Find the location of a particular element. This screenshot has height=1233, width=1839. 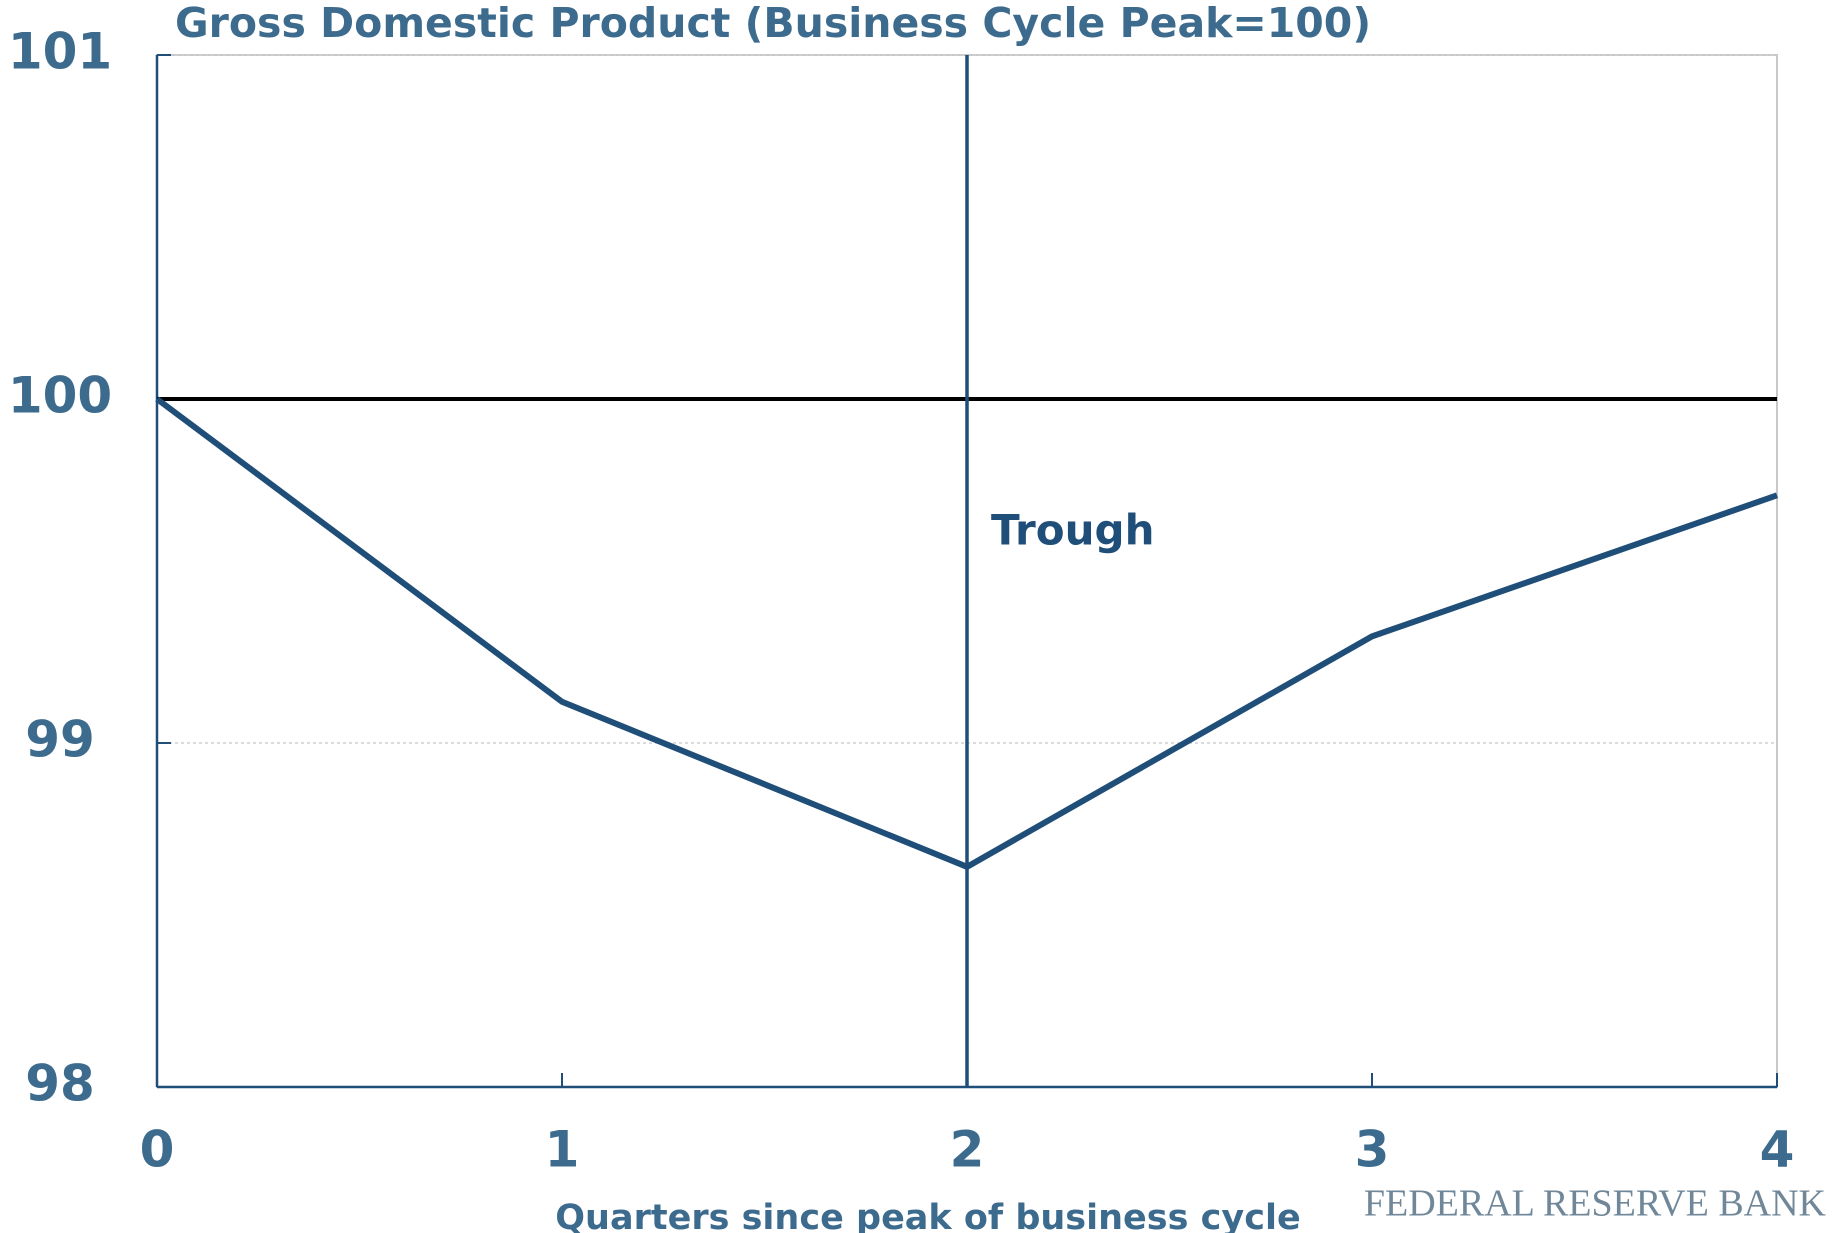

y-tick-label: 98 is located at coordinates (60, 1084).